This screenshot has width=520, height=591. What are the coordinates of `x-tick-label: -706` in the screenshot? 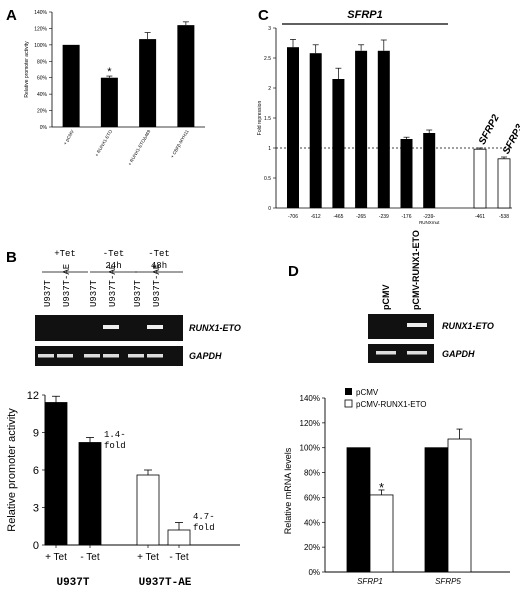 It's located at (293, 217).